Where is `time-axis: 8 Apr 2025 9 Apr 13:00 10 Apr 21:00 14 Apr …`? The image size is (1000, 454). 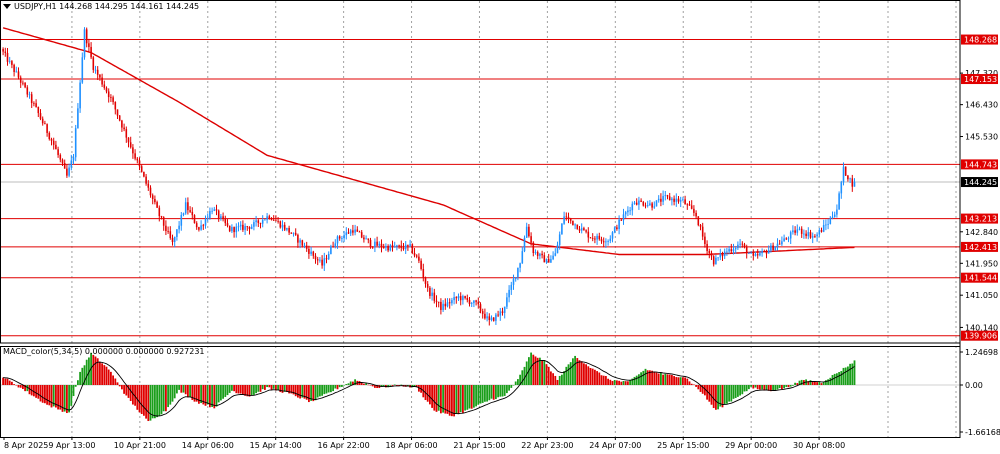
time-axis: 8 Apr 2025 9 Apr 13:00 10 Apr 21:00 14 Apr … is located at coordinates (424, 443).